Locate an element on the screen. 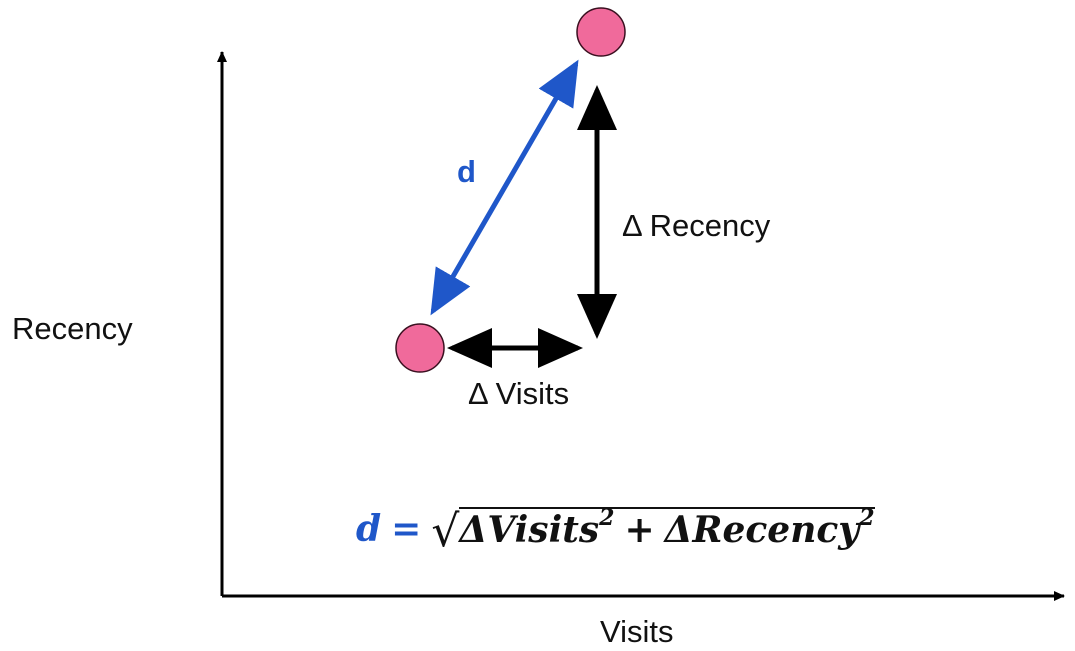 The height and width of the screenshot is (651, 1075). y-axis-label: Recency is located at coordinates (72, 328).